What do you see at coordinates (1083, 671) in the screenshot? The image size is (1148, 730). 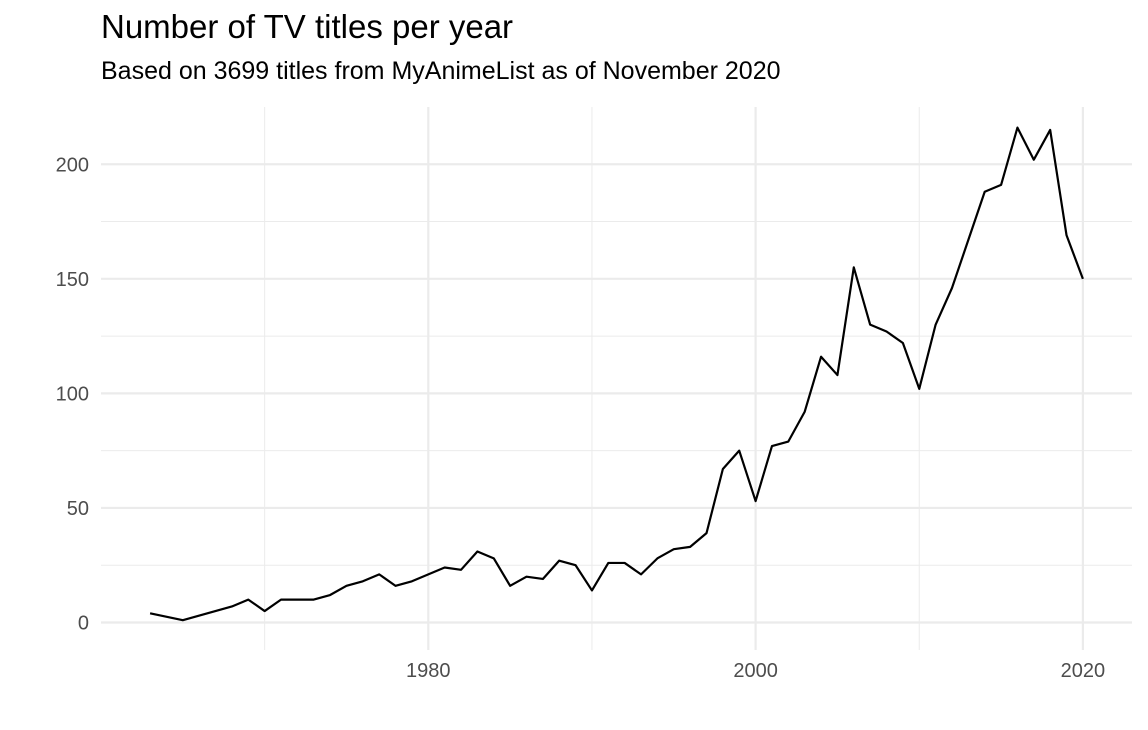 I see `x-tick-label: 2020` at bounding box center [1083, 671].